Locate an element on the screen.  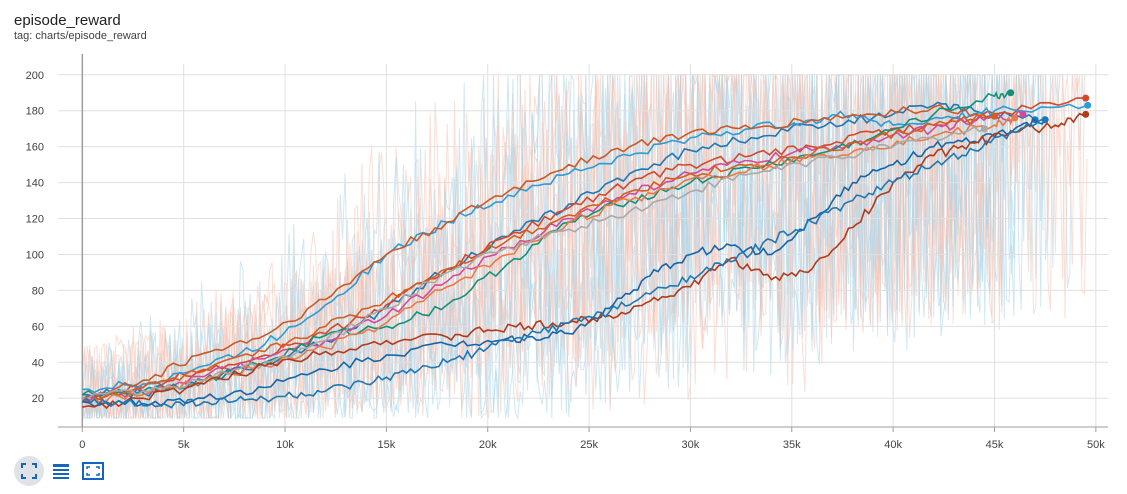
x-tick-label: 50k is located at coordinates (1096, 445).